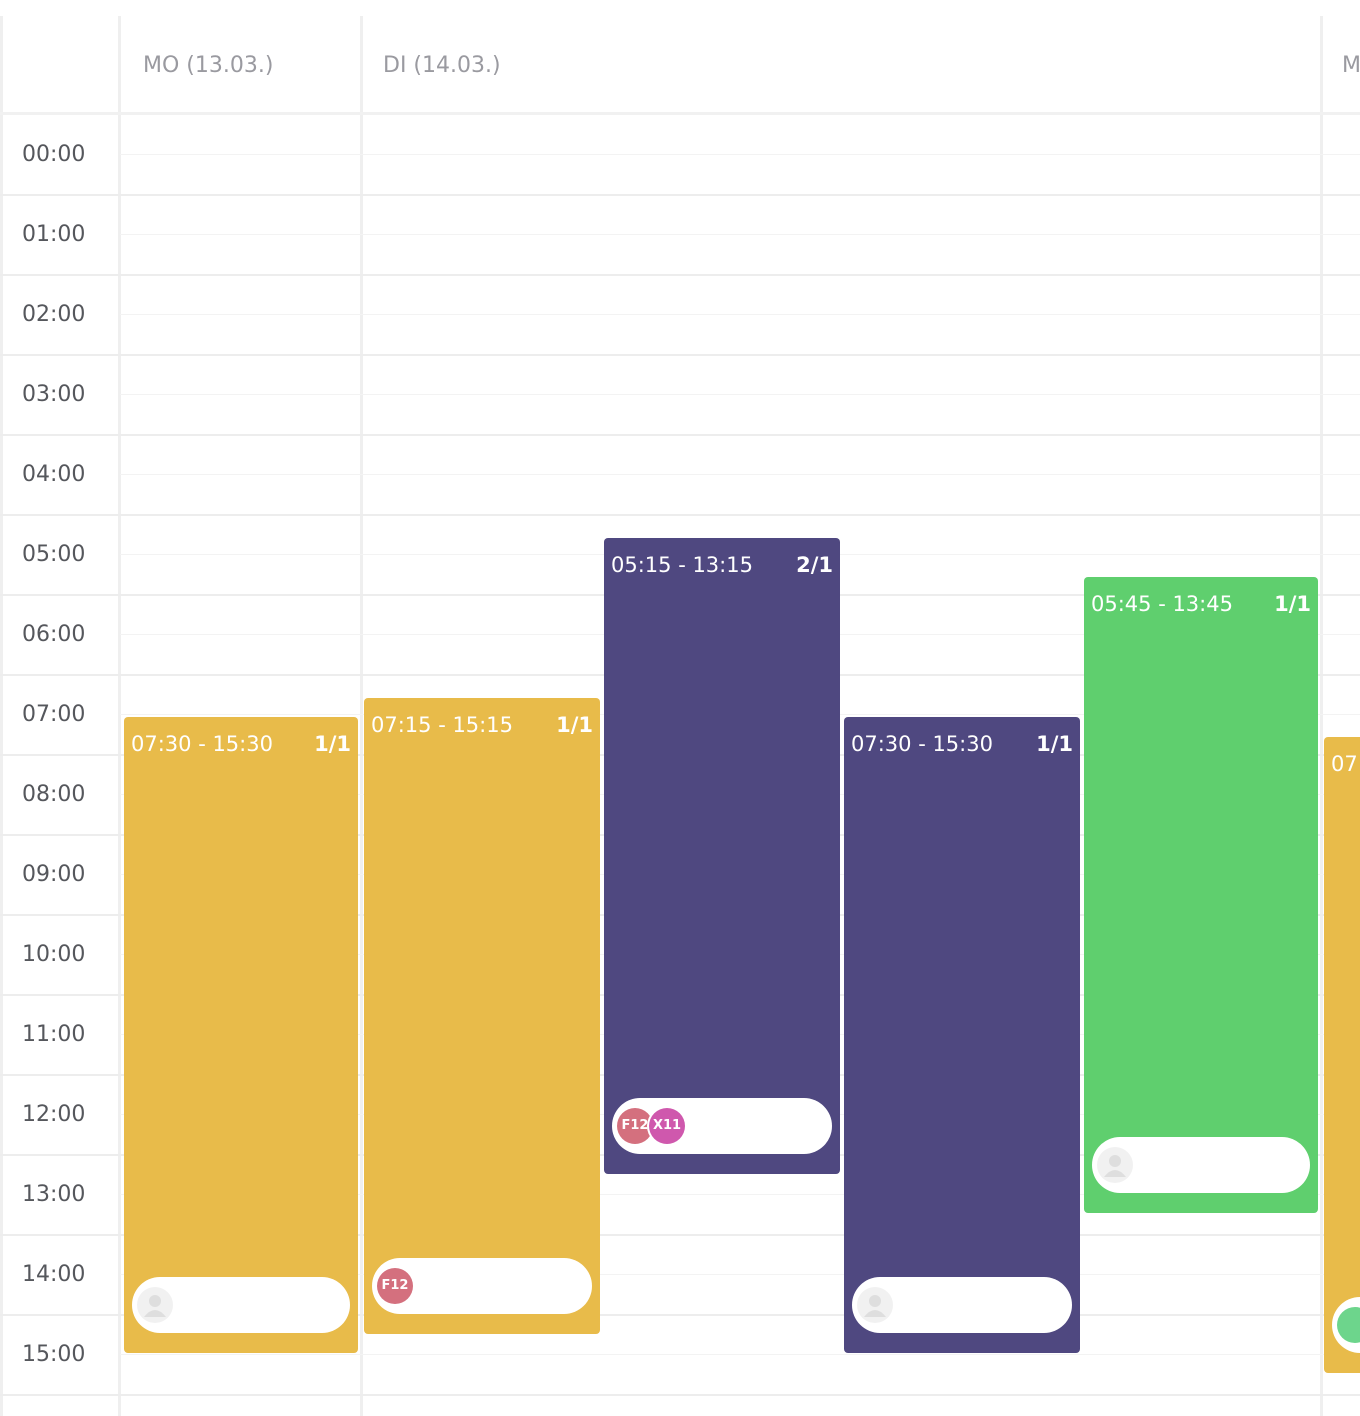  Describe the element at coordinates (54, 1194) in the screenshot. I see `hour-label: 13:00` at that location.